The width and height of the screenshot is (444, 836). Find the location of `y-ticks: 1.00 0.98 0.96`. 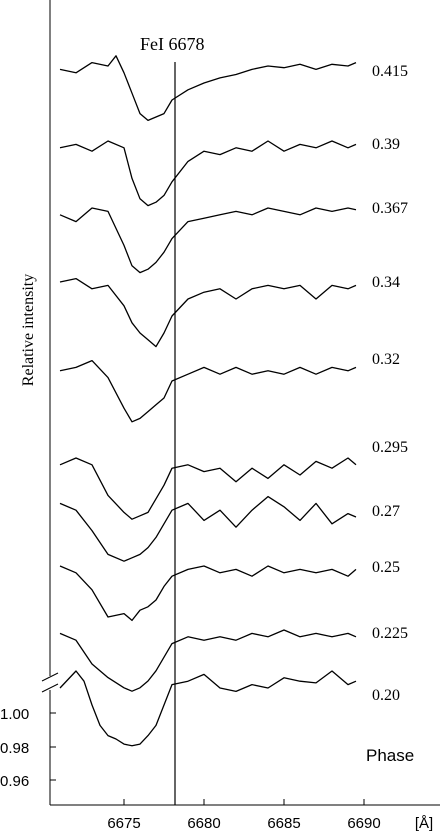

y-ticks: 1.00 0.98 0.96 is located at coordinates (28, 748).